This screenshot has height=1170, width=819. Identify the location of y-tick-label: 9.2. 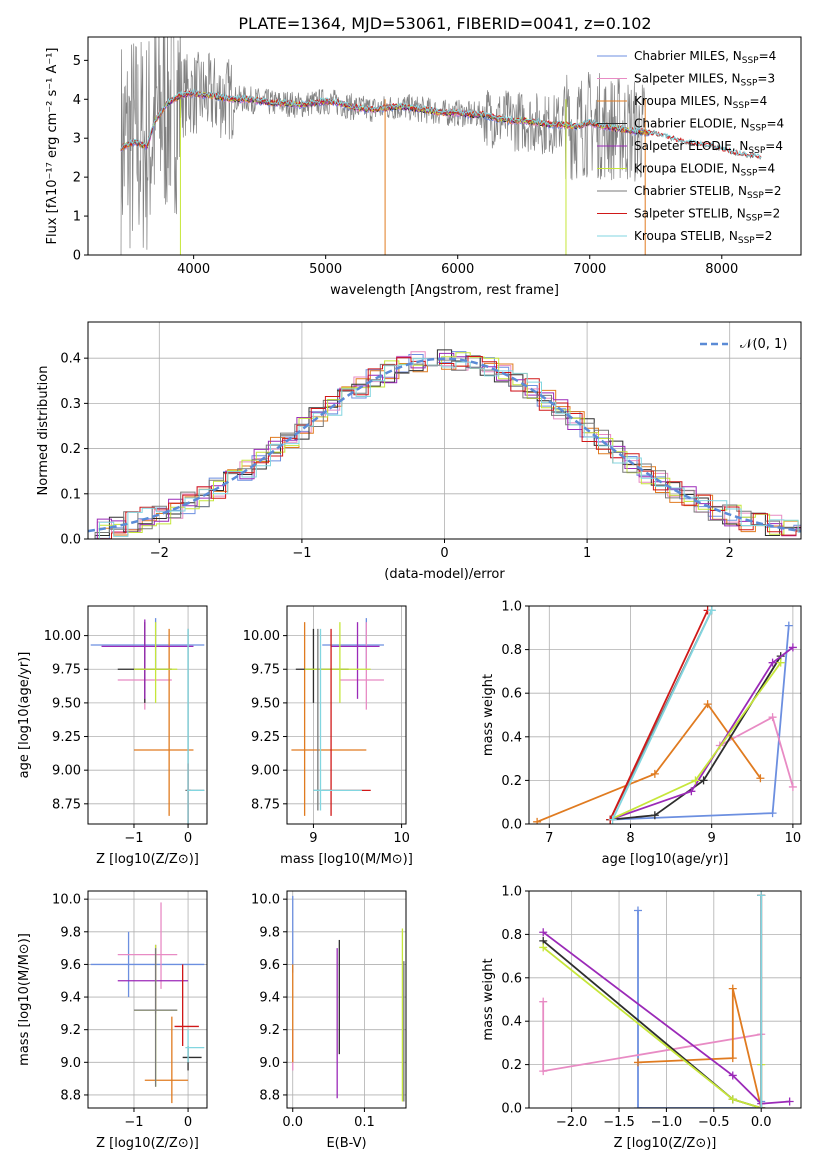
(269, 1030).